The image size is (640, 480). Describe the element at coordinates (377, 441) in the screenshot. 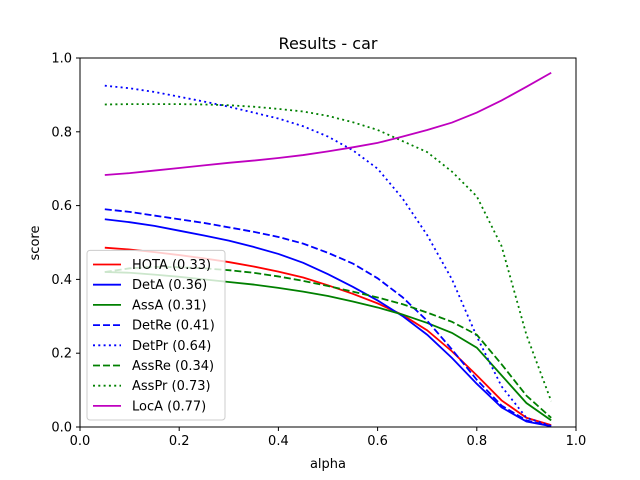

I see `x-tick-label: 0.6` at that location.